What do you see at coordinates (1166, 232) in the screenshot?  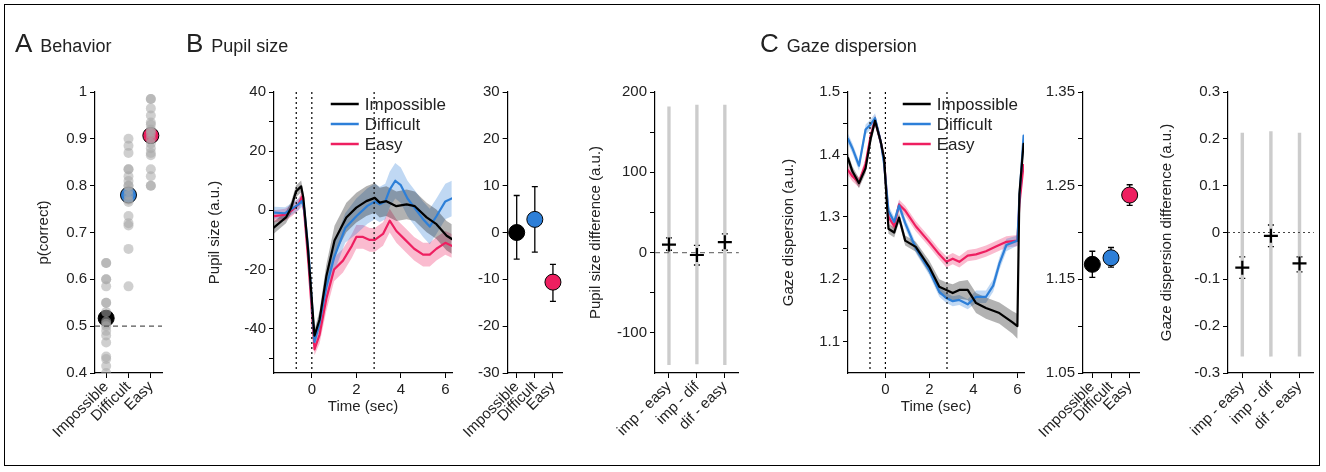 I see `y-axis-title: Gaze dispersion difference (a.u.)` at bounding box center [1166, 232].